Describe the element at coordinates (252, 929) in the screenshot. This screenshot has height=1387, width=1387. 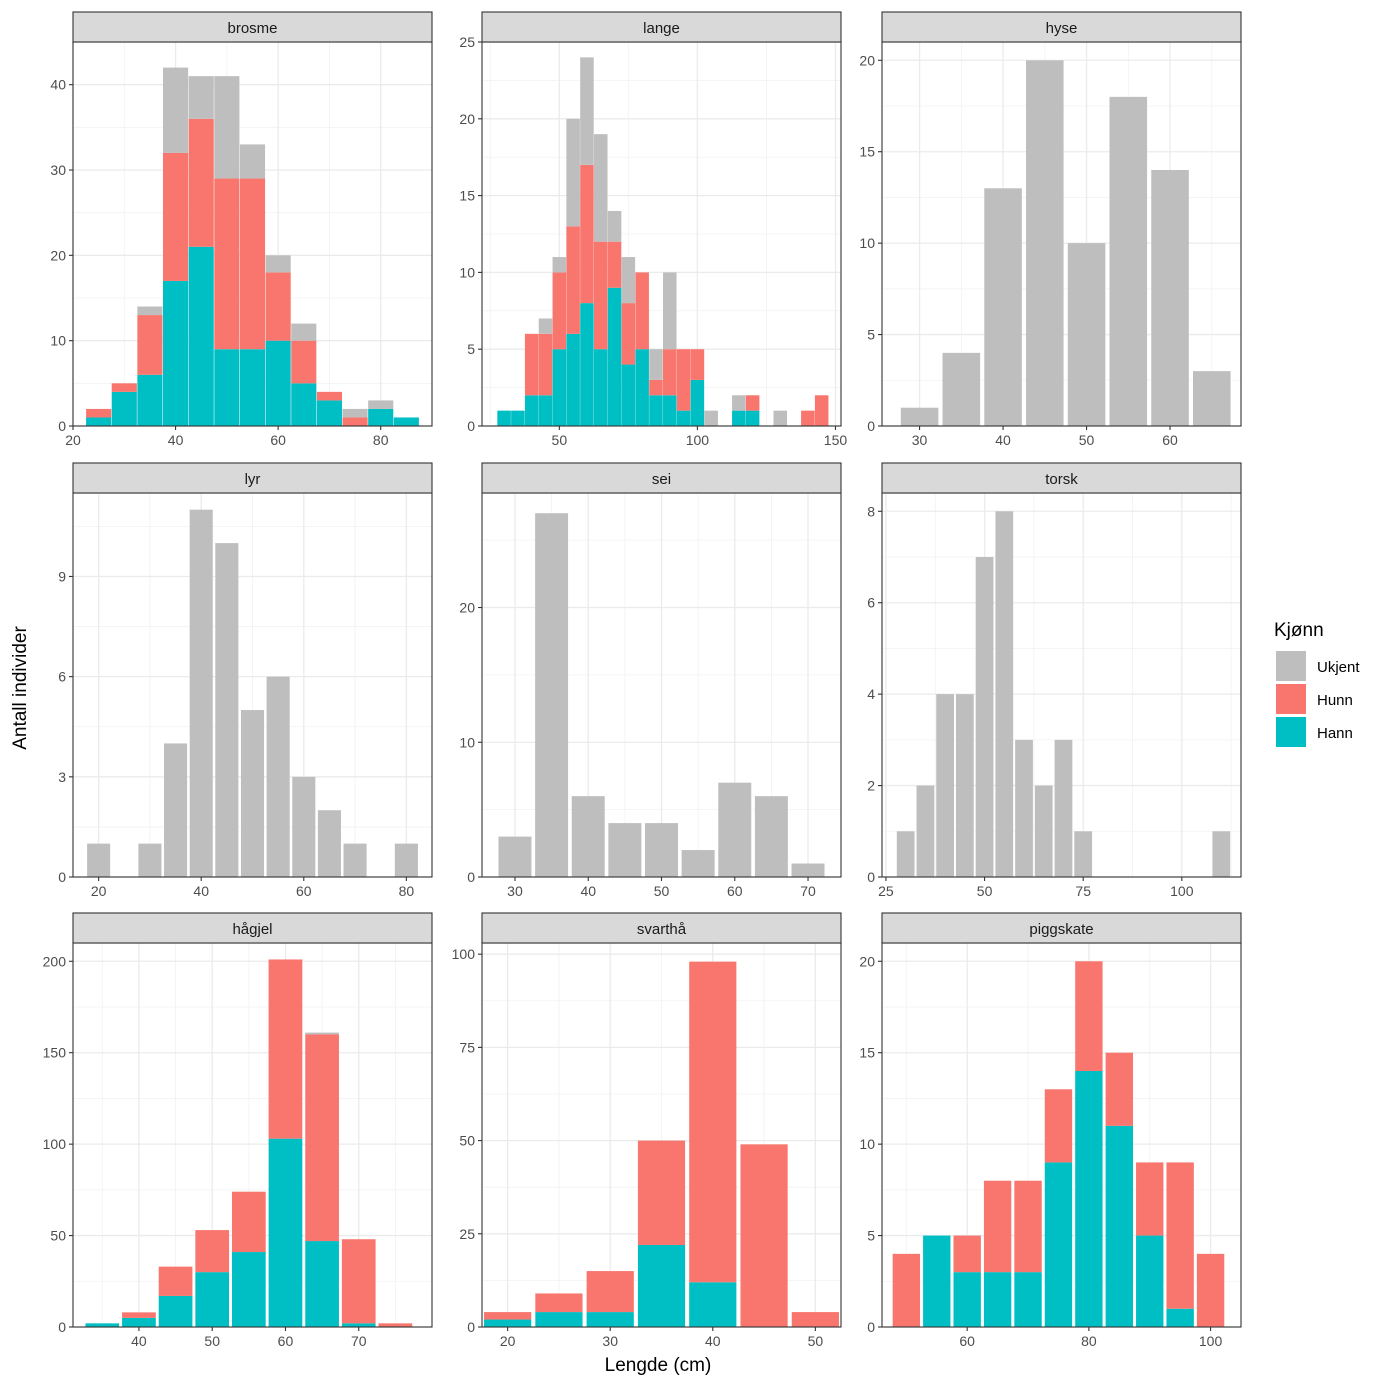
I see `strip-label: hågjel` at that location.